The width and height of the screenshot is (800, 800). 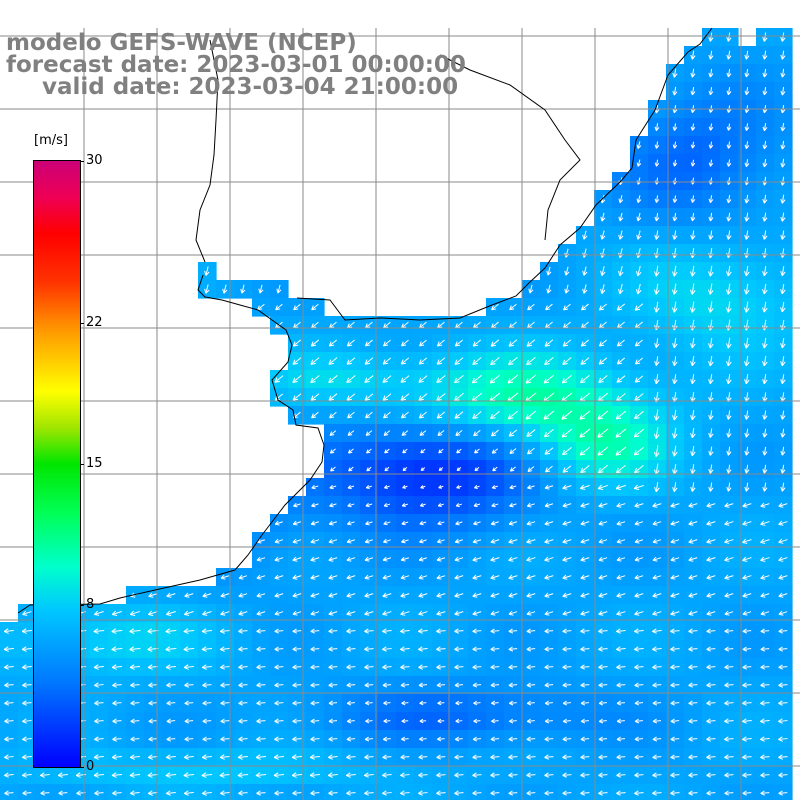 What do you see at coordinates (90, 766) in the screenshot?
I see `colorbar-tick-label: 0` at bounding box center [90, 766].